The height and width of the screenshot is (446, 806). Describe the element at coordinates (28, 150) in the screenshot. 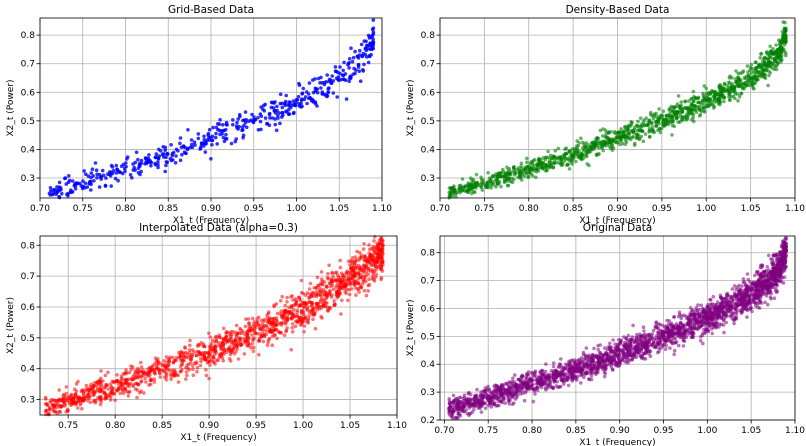

I see `y-tick-label: 0.4` at that location.